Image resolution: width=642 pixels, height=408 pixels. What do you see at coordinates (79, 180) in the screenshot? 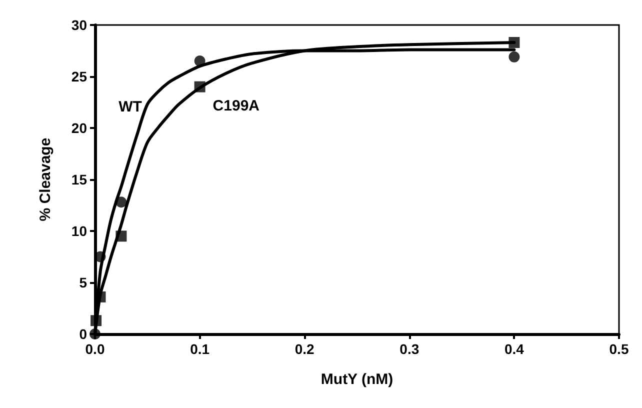
I see `y-tick-label: 15` at bounding box center [79, 180].